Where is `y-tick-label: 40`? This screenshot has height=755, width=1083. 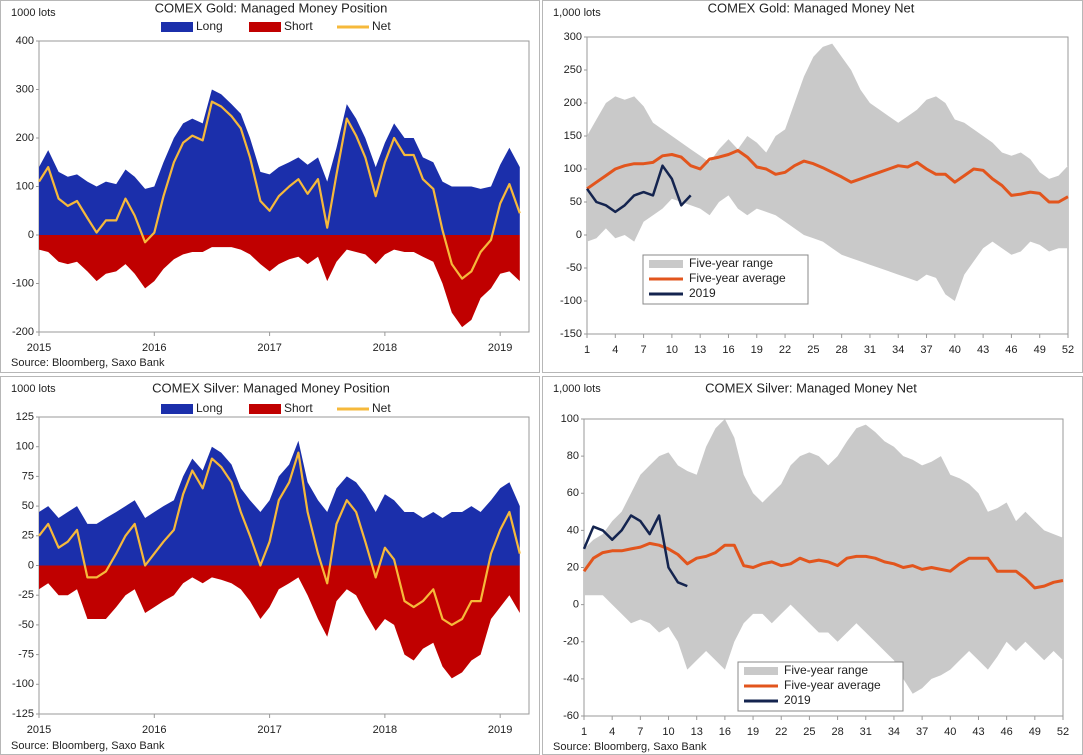
y-tick-label: 40 is located at coordinates (573, 530).